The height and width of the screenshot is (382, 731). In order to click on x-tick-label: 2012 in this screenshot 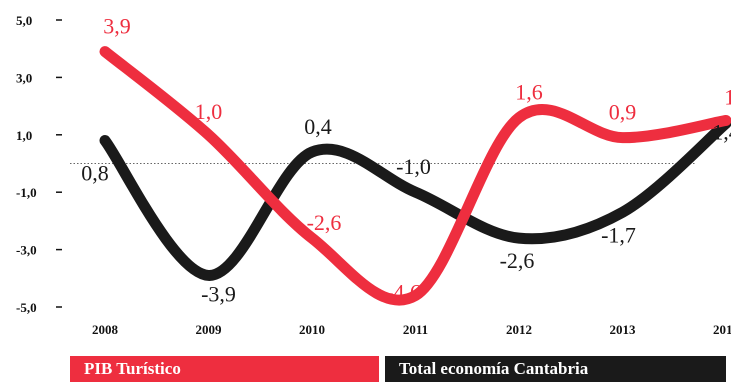, I will do `click(519, 329)`.